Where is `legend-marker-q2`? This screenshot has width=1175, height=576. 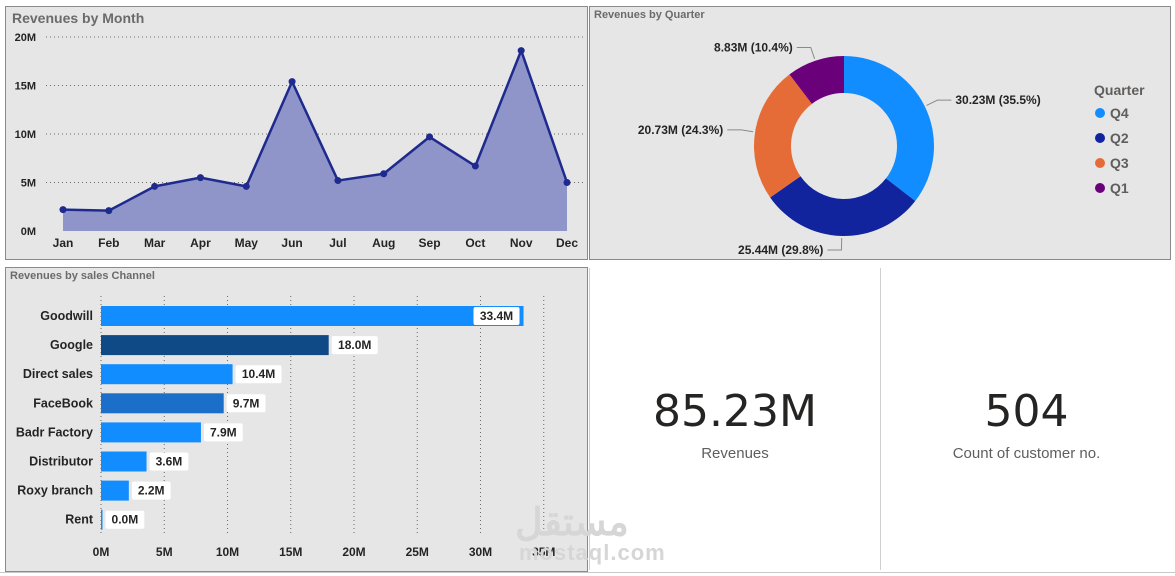 legend-marker-q2 is located at coordinates (1100, 138).